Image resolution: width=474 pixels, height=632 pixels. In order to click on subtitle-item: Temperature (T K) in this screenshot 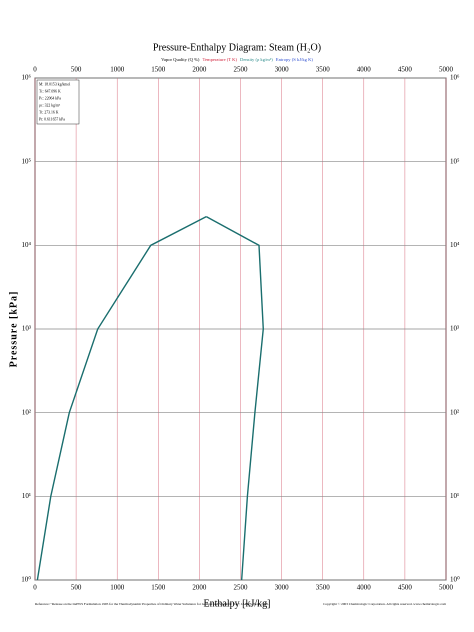, I will do `click(219, 59)`.